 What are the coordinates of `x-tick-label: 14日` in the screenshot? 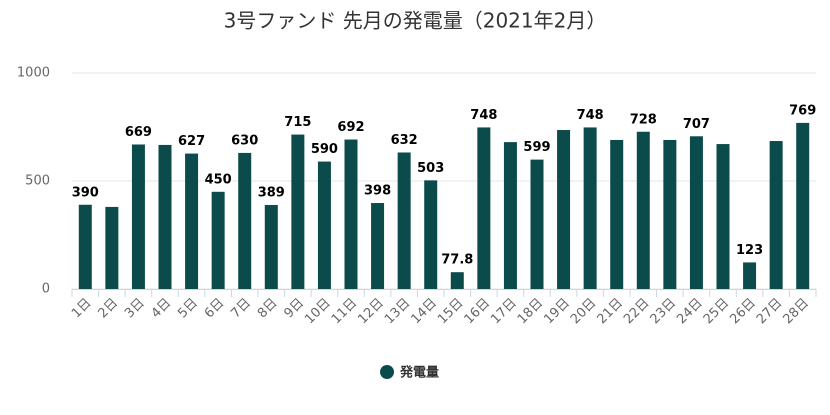 It's located at (424, 311).